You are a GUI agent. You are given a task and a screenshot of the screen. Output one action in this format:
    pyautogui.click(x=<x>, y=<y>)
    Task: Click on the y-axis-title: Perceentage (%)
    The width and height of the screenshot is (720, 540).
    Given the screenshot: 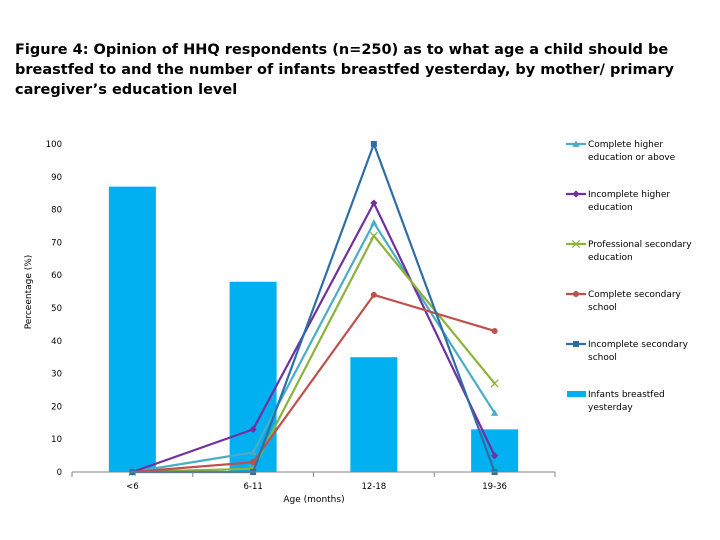 What is the action you would take?
    pyautogui.click(x=29, y=292)
    